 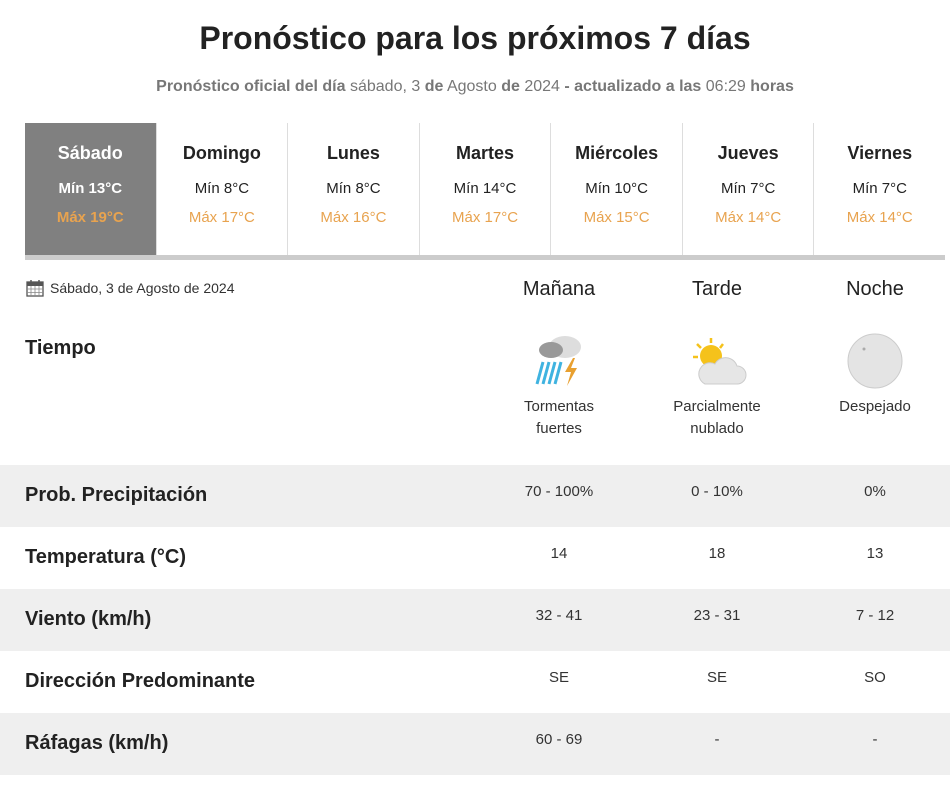 I want to click on day-tab-lunes: Lunes Mín 8°C Máx 16°C, so click(x=354, y=189).